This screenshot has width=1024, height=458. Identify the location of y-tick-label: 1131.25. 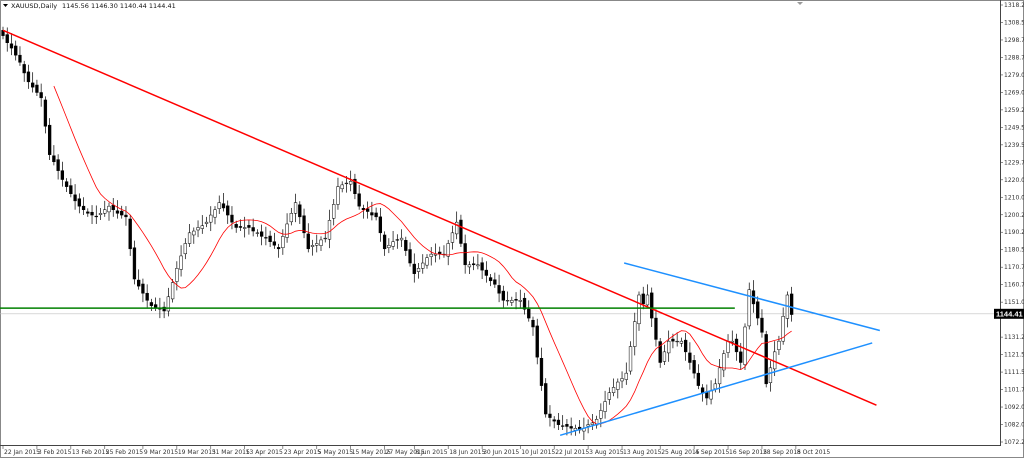
(1014, 337).